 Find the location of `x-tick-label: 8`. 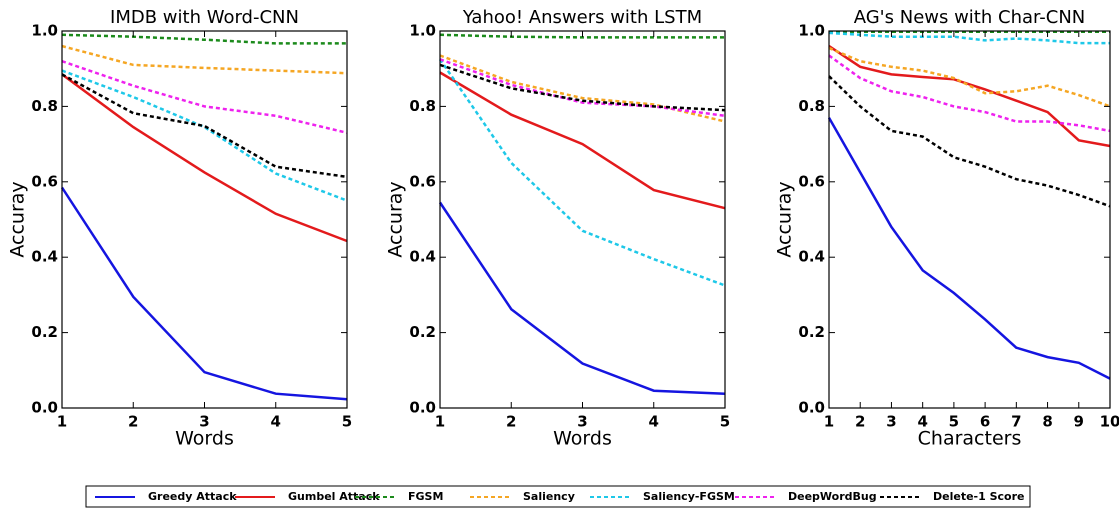

x-tick-label: 8 is located at coordinates (1047, 422).